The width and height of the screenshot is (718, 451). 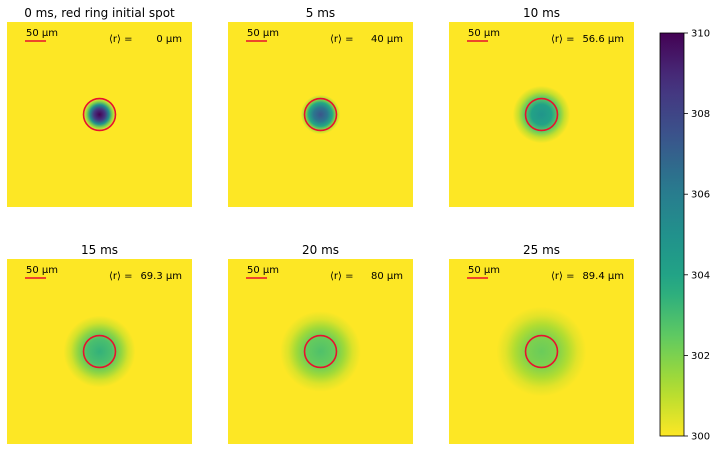 I want to click on panel-title: 20 ms, so click(x=320, y=250).